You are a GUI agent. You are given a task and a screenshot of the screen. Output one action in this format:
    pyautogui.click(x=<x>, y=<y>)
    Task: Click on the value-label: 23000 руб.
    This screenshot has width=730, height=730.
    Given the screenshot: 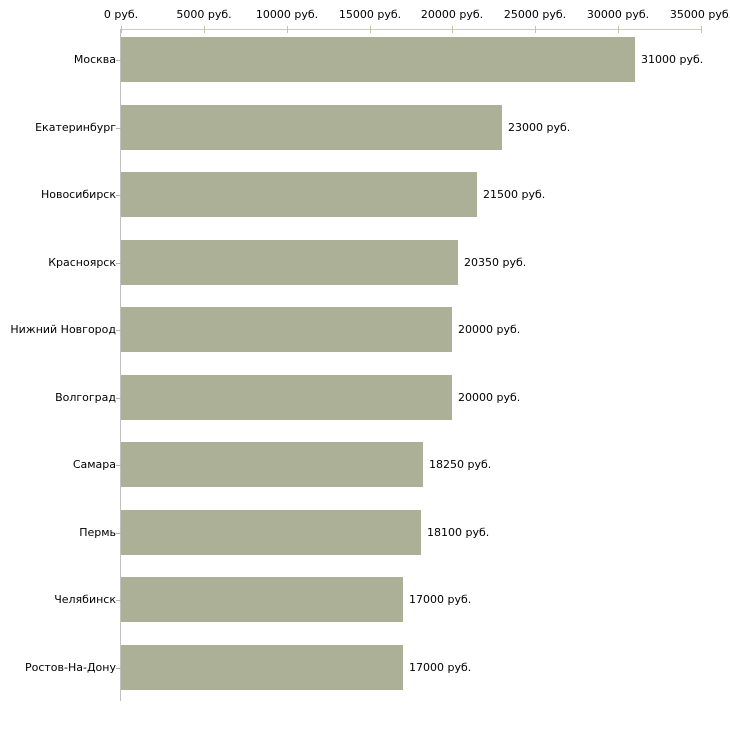 What is the action you would take?
    pyautogui.click(x=539, y=127)
    